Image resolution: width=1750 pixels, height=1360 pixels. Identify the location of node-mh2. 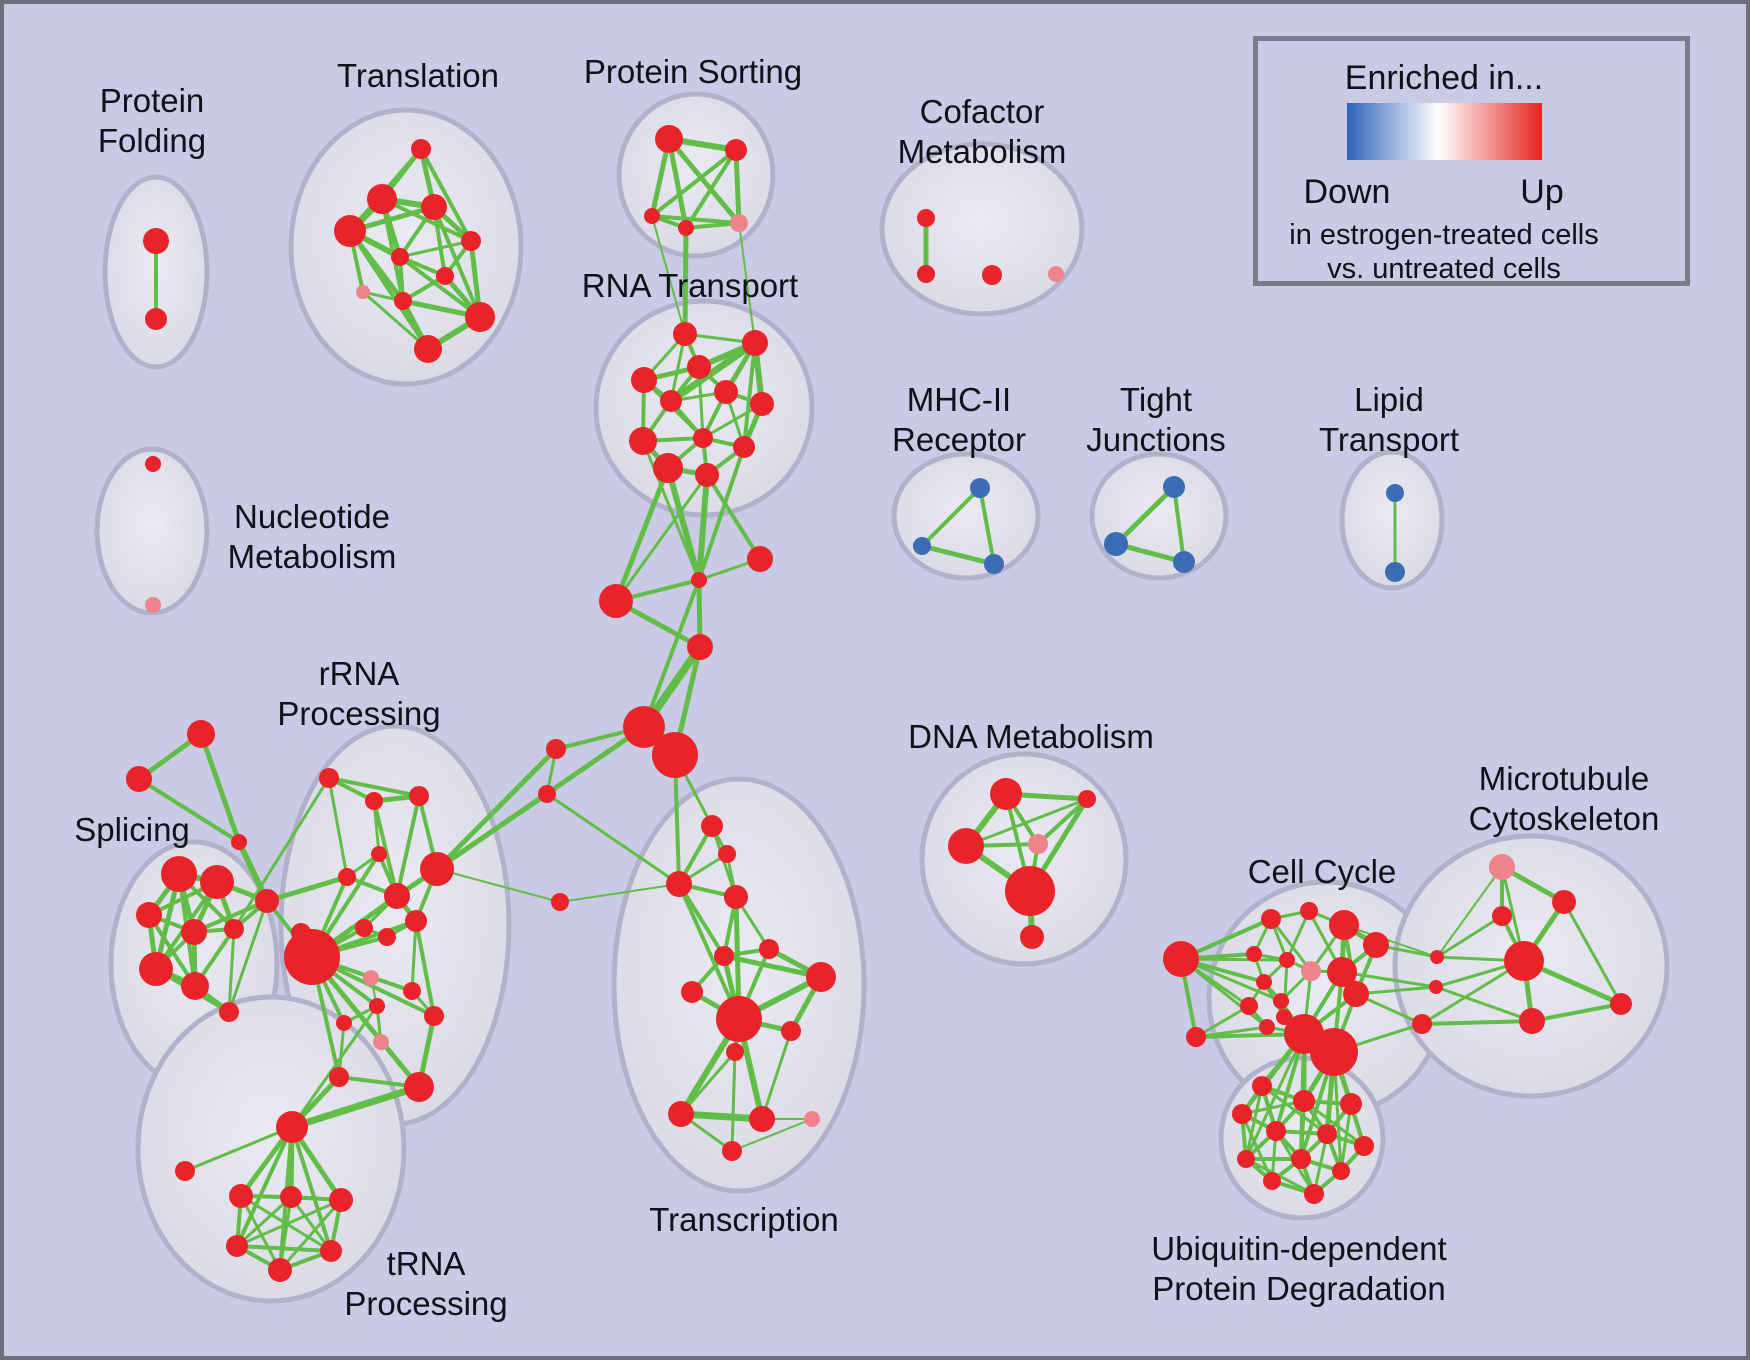
(922, 546).